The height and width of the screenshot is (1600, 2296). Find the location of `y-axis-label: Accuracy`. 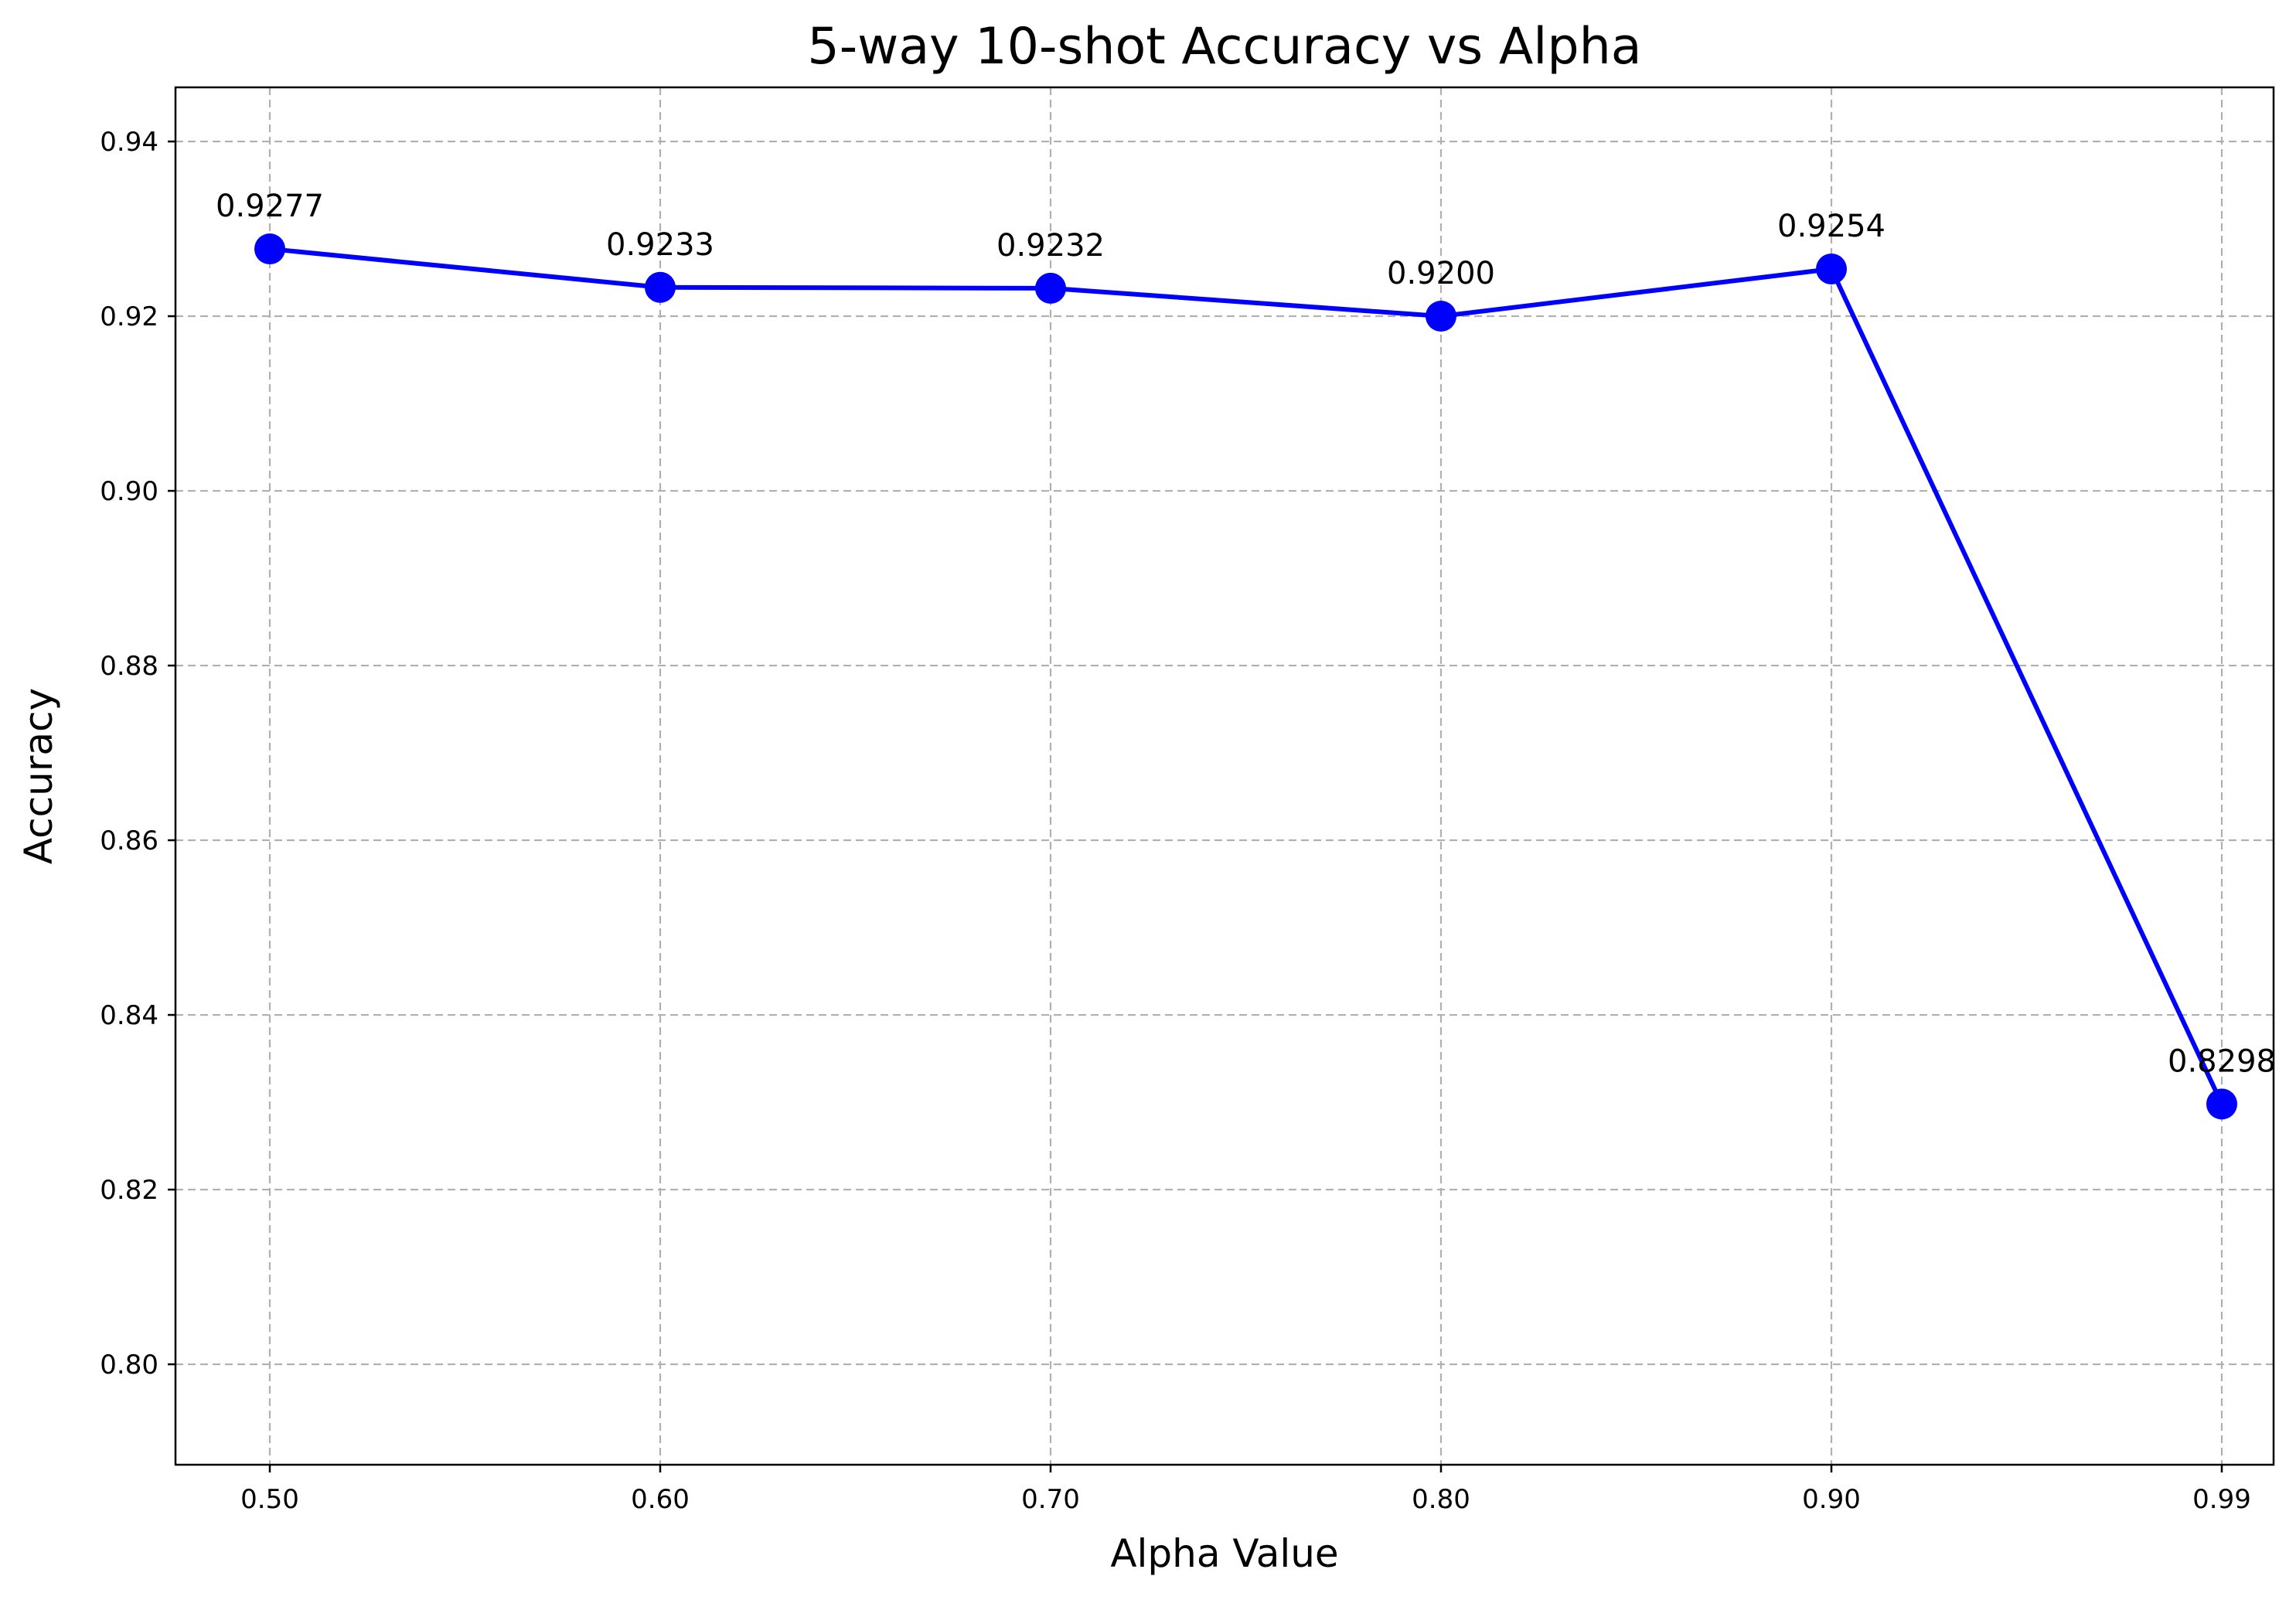

y-axis-label: Accuracy is located at coordinates (38, 776).